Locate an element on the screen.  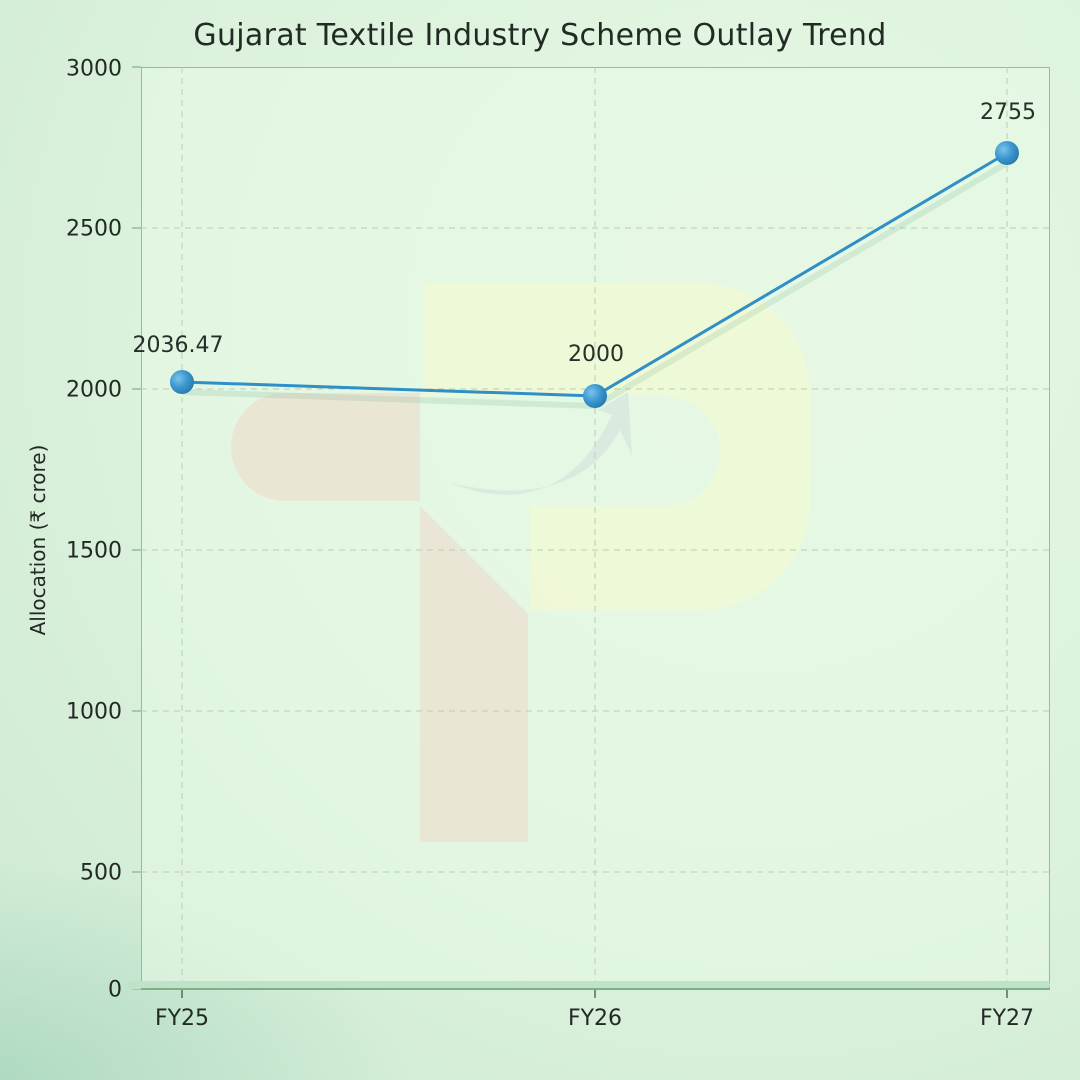
marker-fy26 is located at coordinates (595, 396).